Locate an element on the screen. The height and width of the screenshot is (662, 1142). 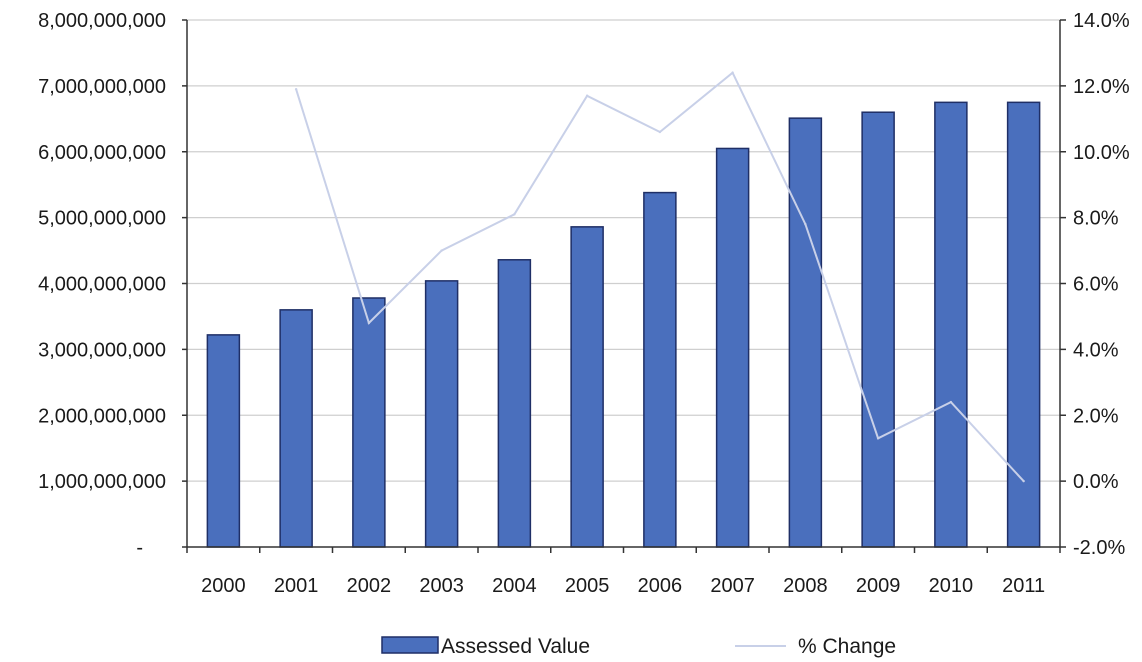
percent-change-point-2002 is located at coordinates (369, 323).